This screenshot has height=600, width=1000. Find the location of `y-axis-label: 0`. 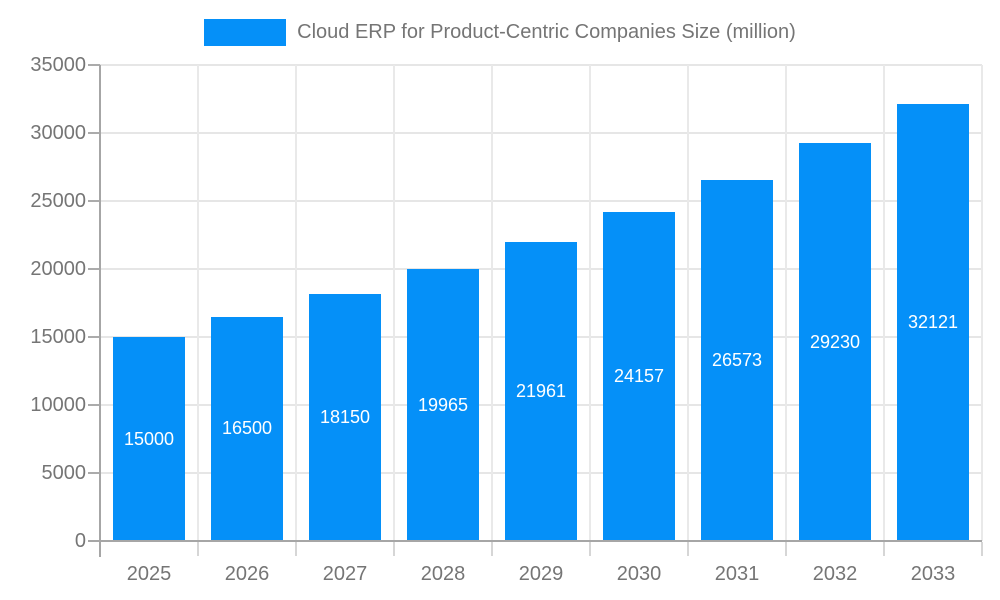

y-axis-label: 0 is located at coordinates (80, 541).